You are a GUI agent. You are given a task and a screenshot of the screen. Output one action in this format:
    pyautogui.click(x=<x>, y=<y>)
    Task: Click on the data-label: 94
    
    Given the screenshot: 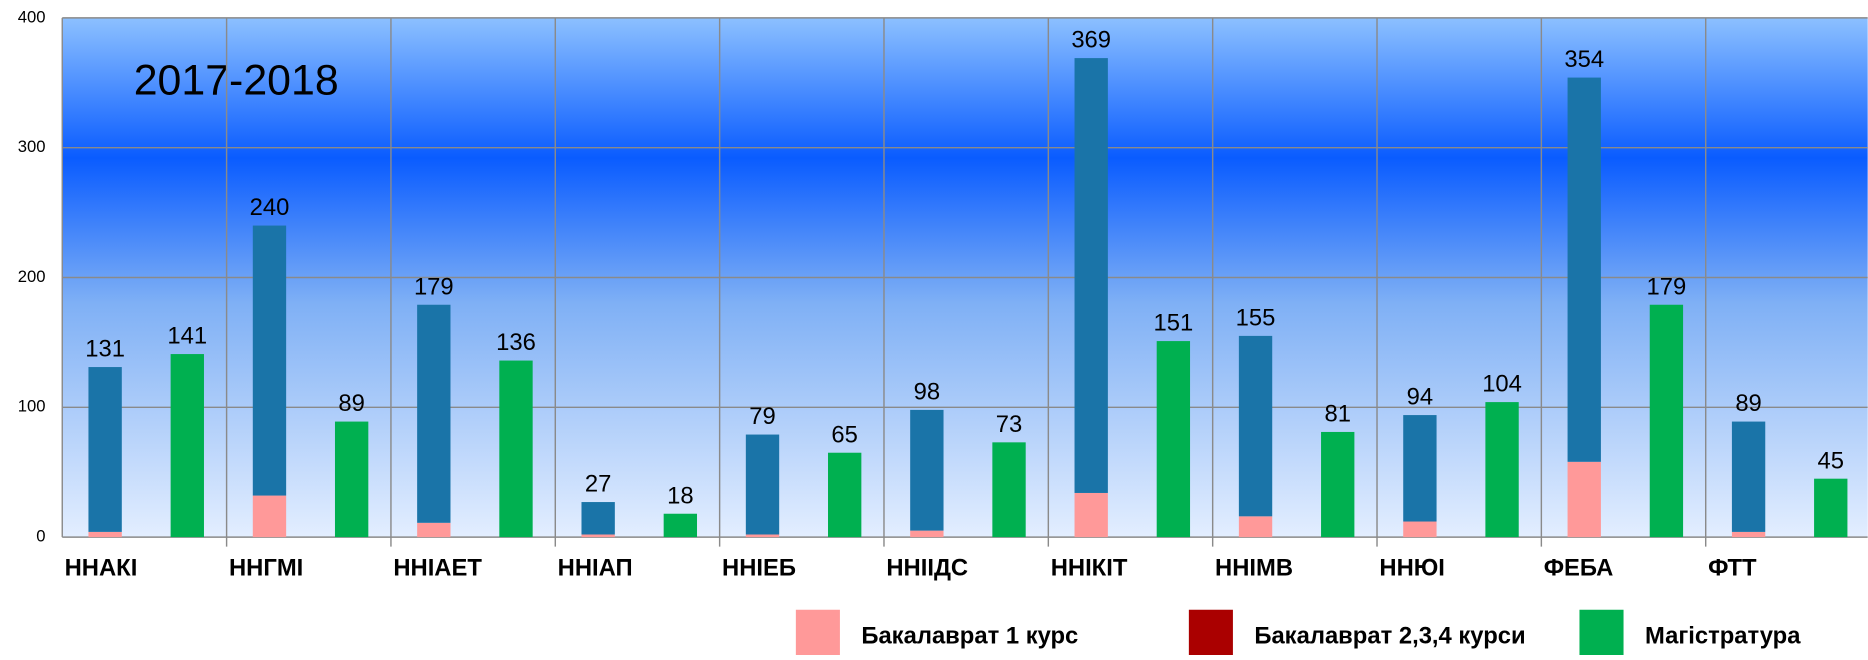 What is the action you would take?
    pyautogui.click(x=1420, y=397)
    